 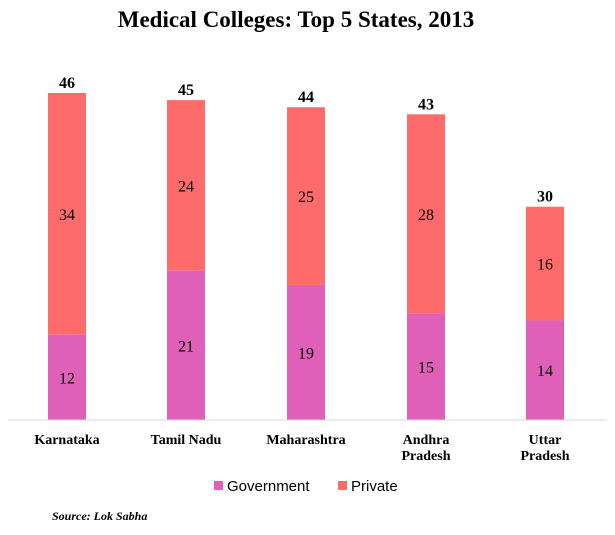 What do you see at coordinates (374, 486) in the screenshot?
I see `legend-label-private: Private` at bounding box center [374, 486].